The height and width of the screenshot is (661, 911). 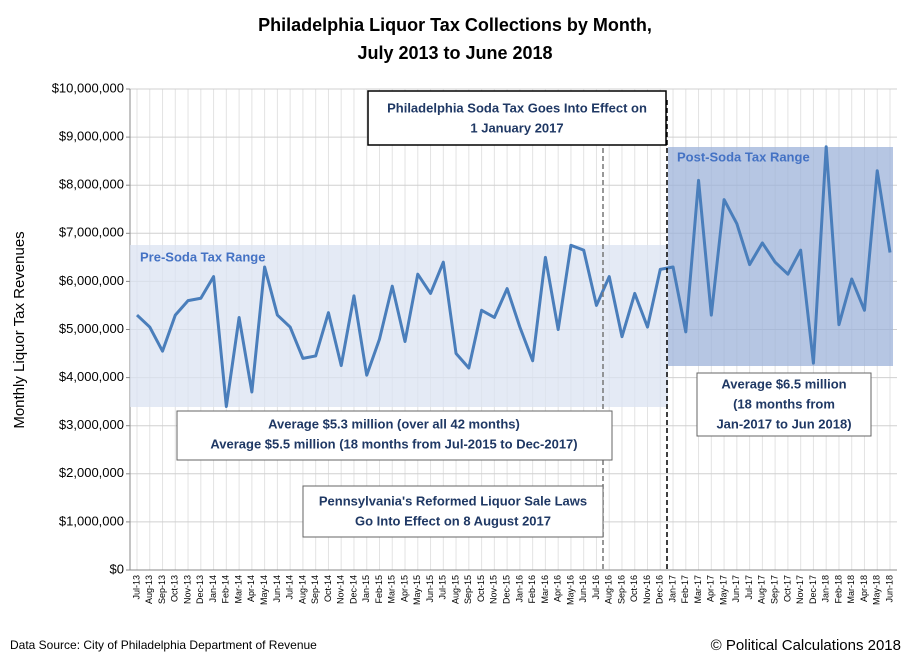 I want to click on x-tick-label: Sep-16, so click(x=621, y=589).